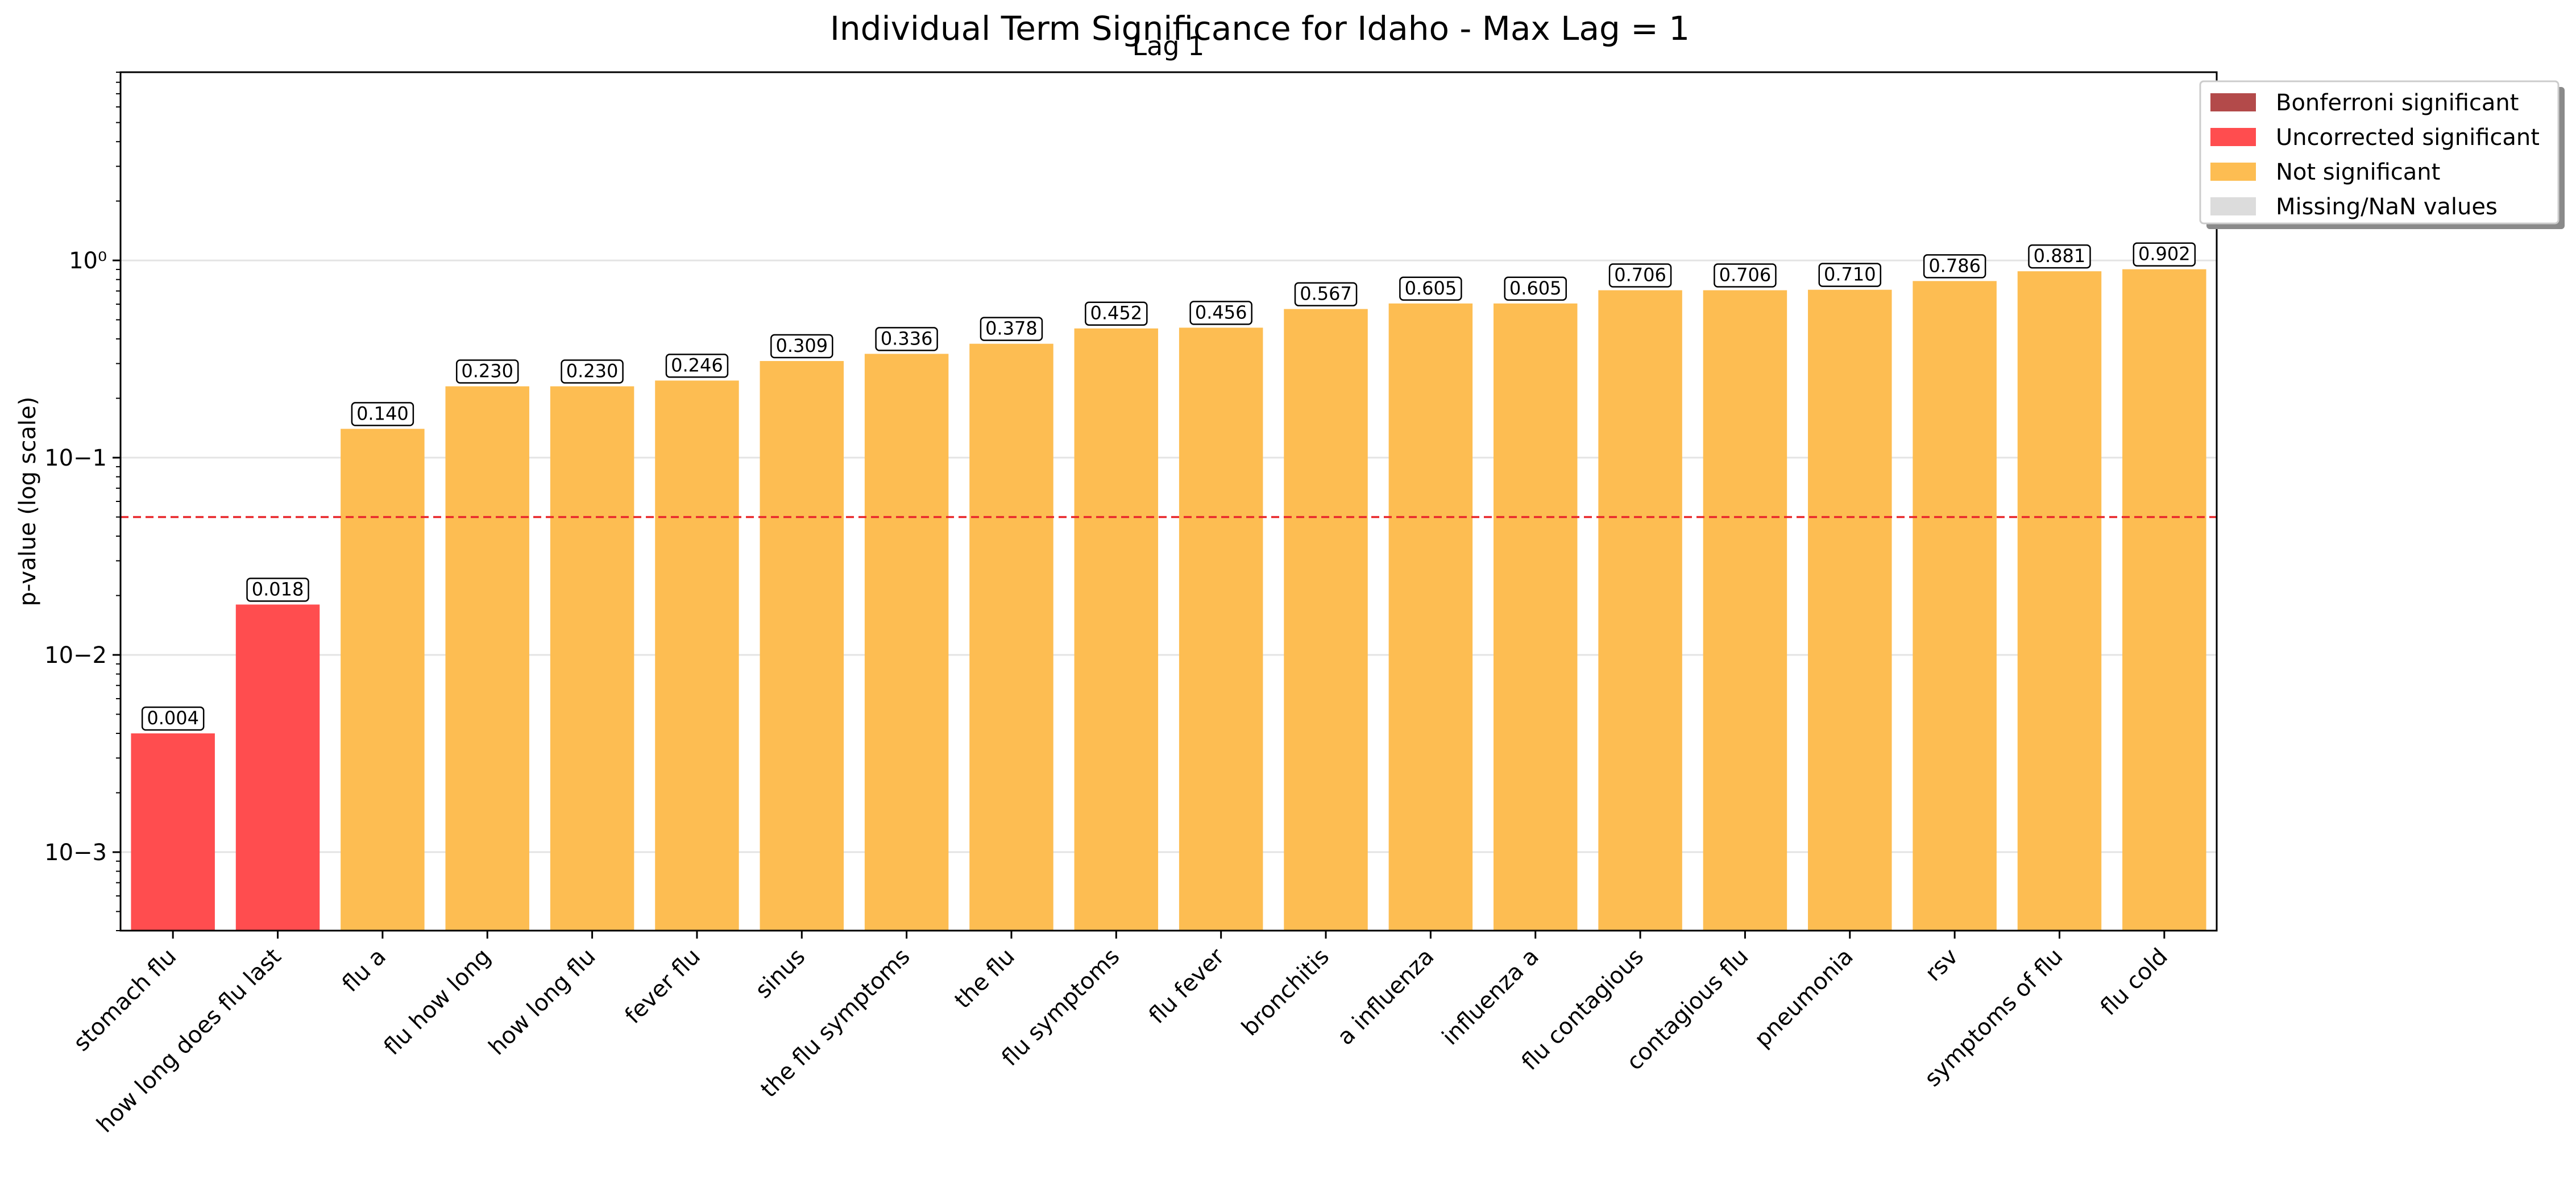 The height and width of the screenshot is (1191, 2576). I want to click on value-label: 0.246, so click(697, 365).